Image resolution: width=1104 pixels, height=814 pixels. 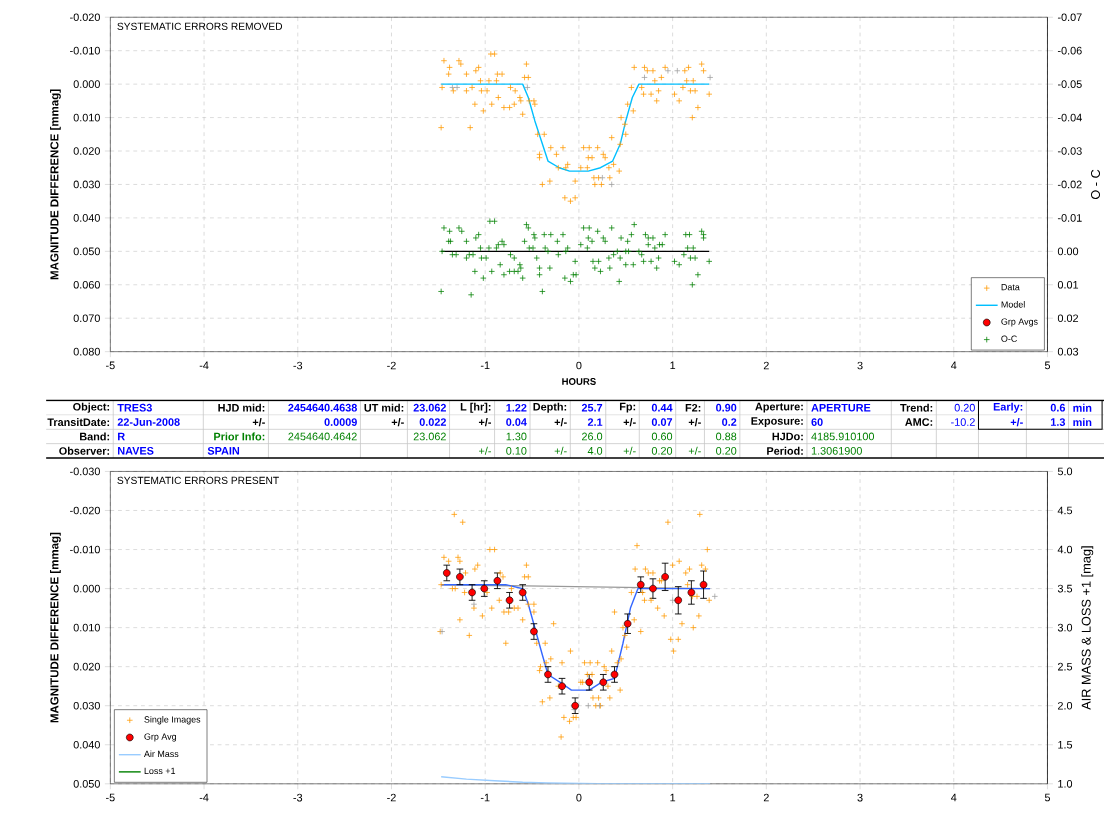 I want to click on y2-tick-label: -0.07, so click(x=1069, y=17).